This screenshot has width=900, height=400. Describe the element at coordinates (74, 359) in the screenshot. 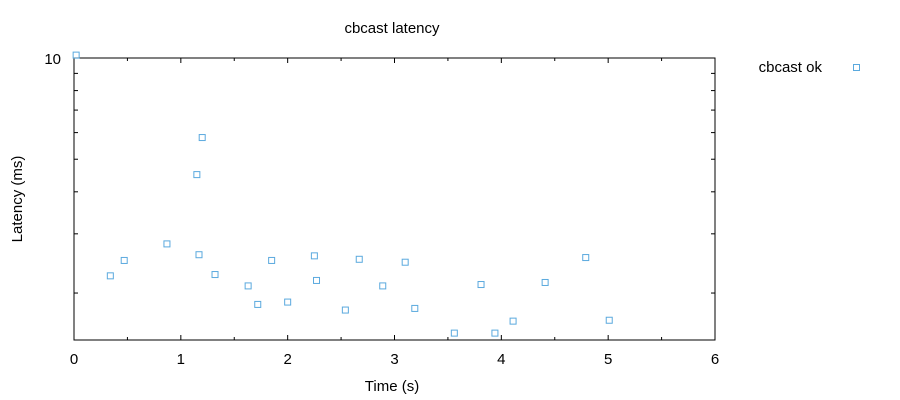

I see `x-tick-label: 0` at that location.